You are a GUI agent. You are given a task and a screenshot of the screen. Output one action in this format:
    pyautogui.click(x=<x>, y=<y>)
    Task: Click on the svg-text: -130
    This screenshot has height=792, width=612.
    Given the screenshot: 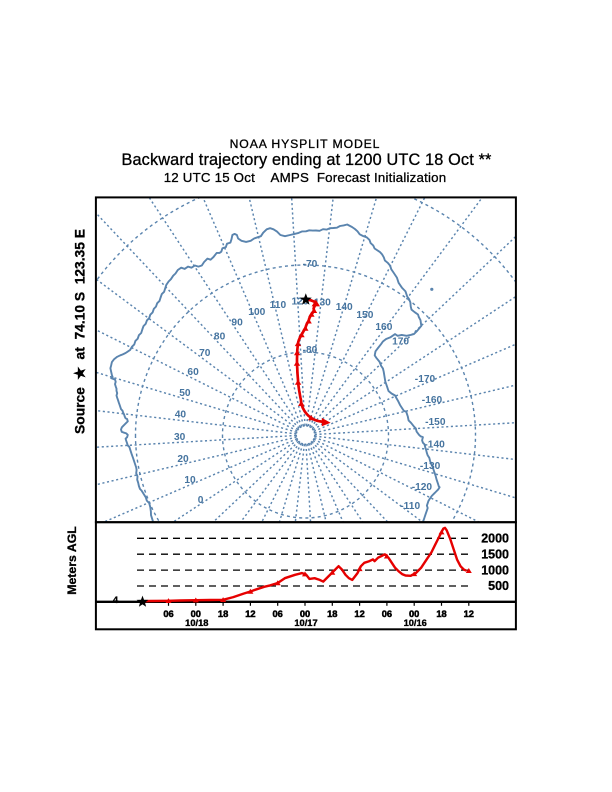 What is the action you would take?
    pyautogui.click(x=430, y=466)
    